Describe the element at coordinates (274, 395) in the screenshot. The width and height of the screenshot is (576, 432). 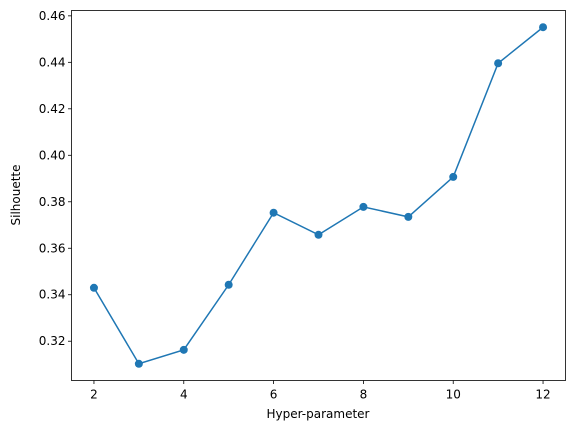
I see `x-tick-label: 6` at that location.